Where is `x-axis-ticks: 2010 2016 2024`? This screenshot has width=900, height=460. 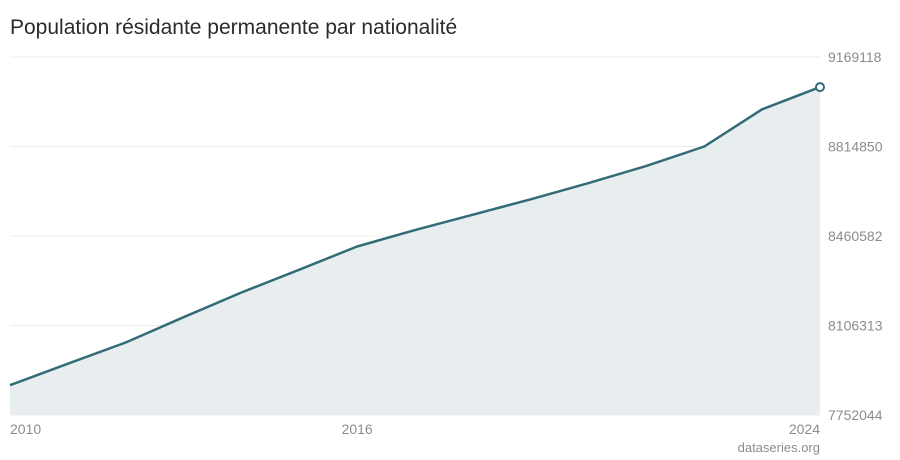
x-axis-ticks: 2010 2016 2024 is located at coordinates (415, 429).